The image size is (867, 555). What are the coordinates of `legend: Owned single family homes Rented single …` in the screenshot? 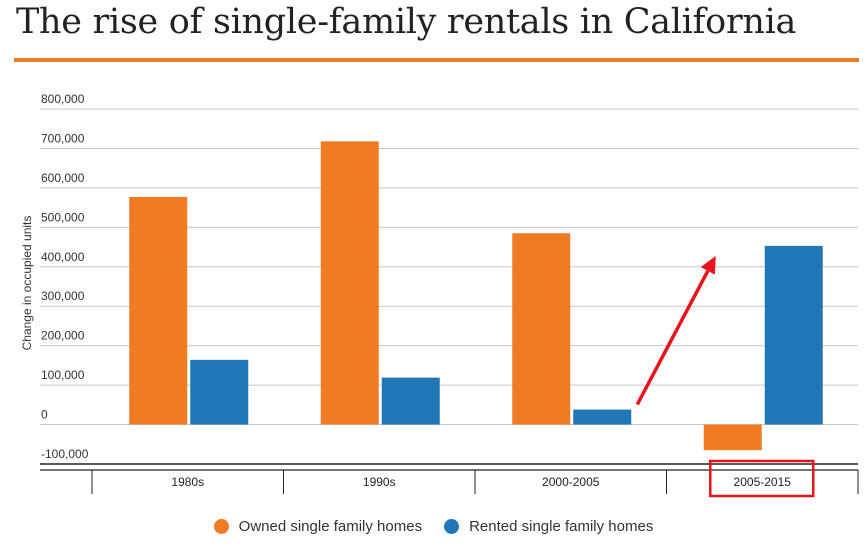 It's located at (433, 526).